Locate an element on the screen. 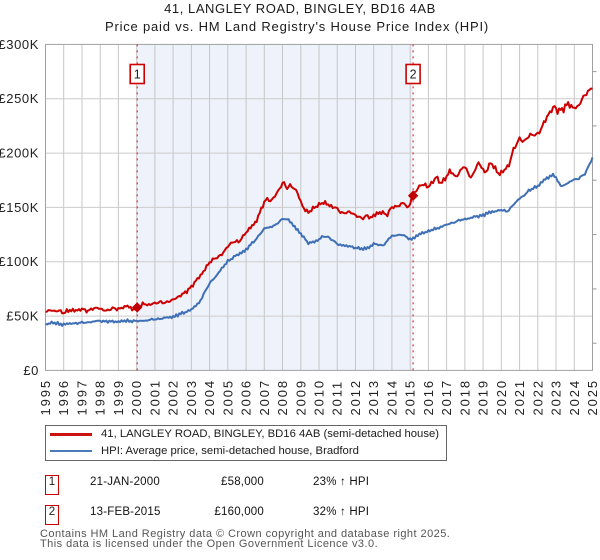 This screenshot has width=600, height=560. svg-text: 2020 is located at coordinates (501, 397).